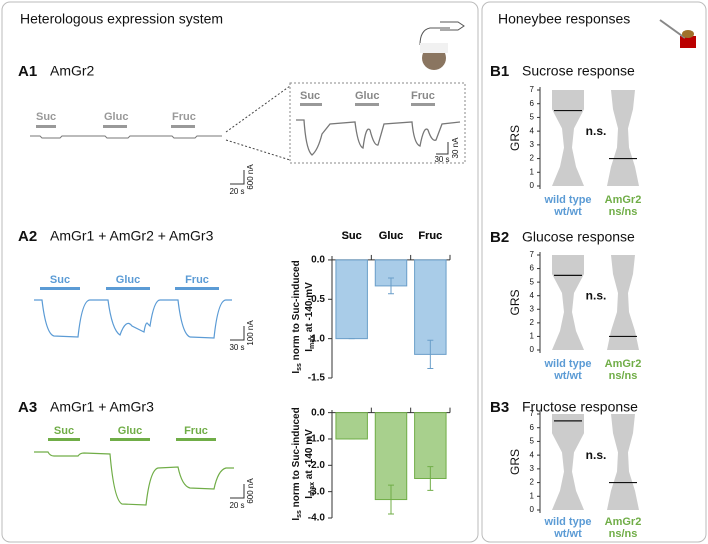  I want to click on zoom-lines, so click(258, 123).